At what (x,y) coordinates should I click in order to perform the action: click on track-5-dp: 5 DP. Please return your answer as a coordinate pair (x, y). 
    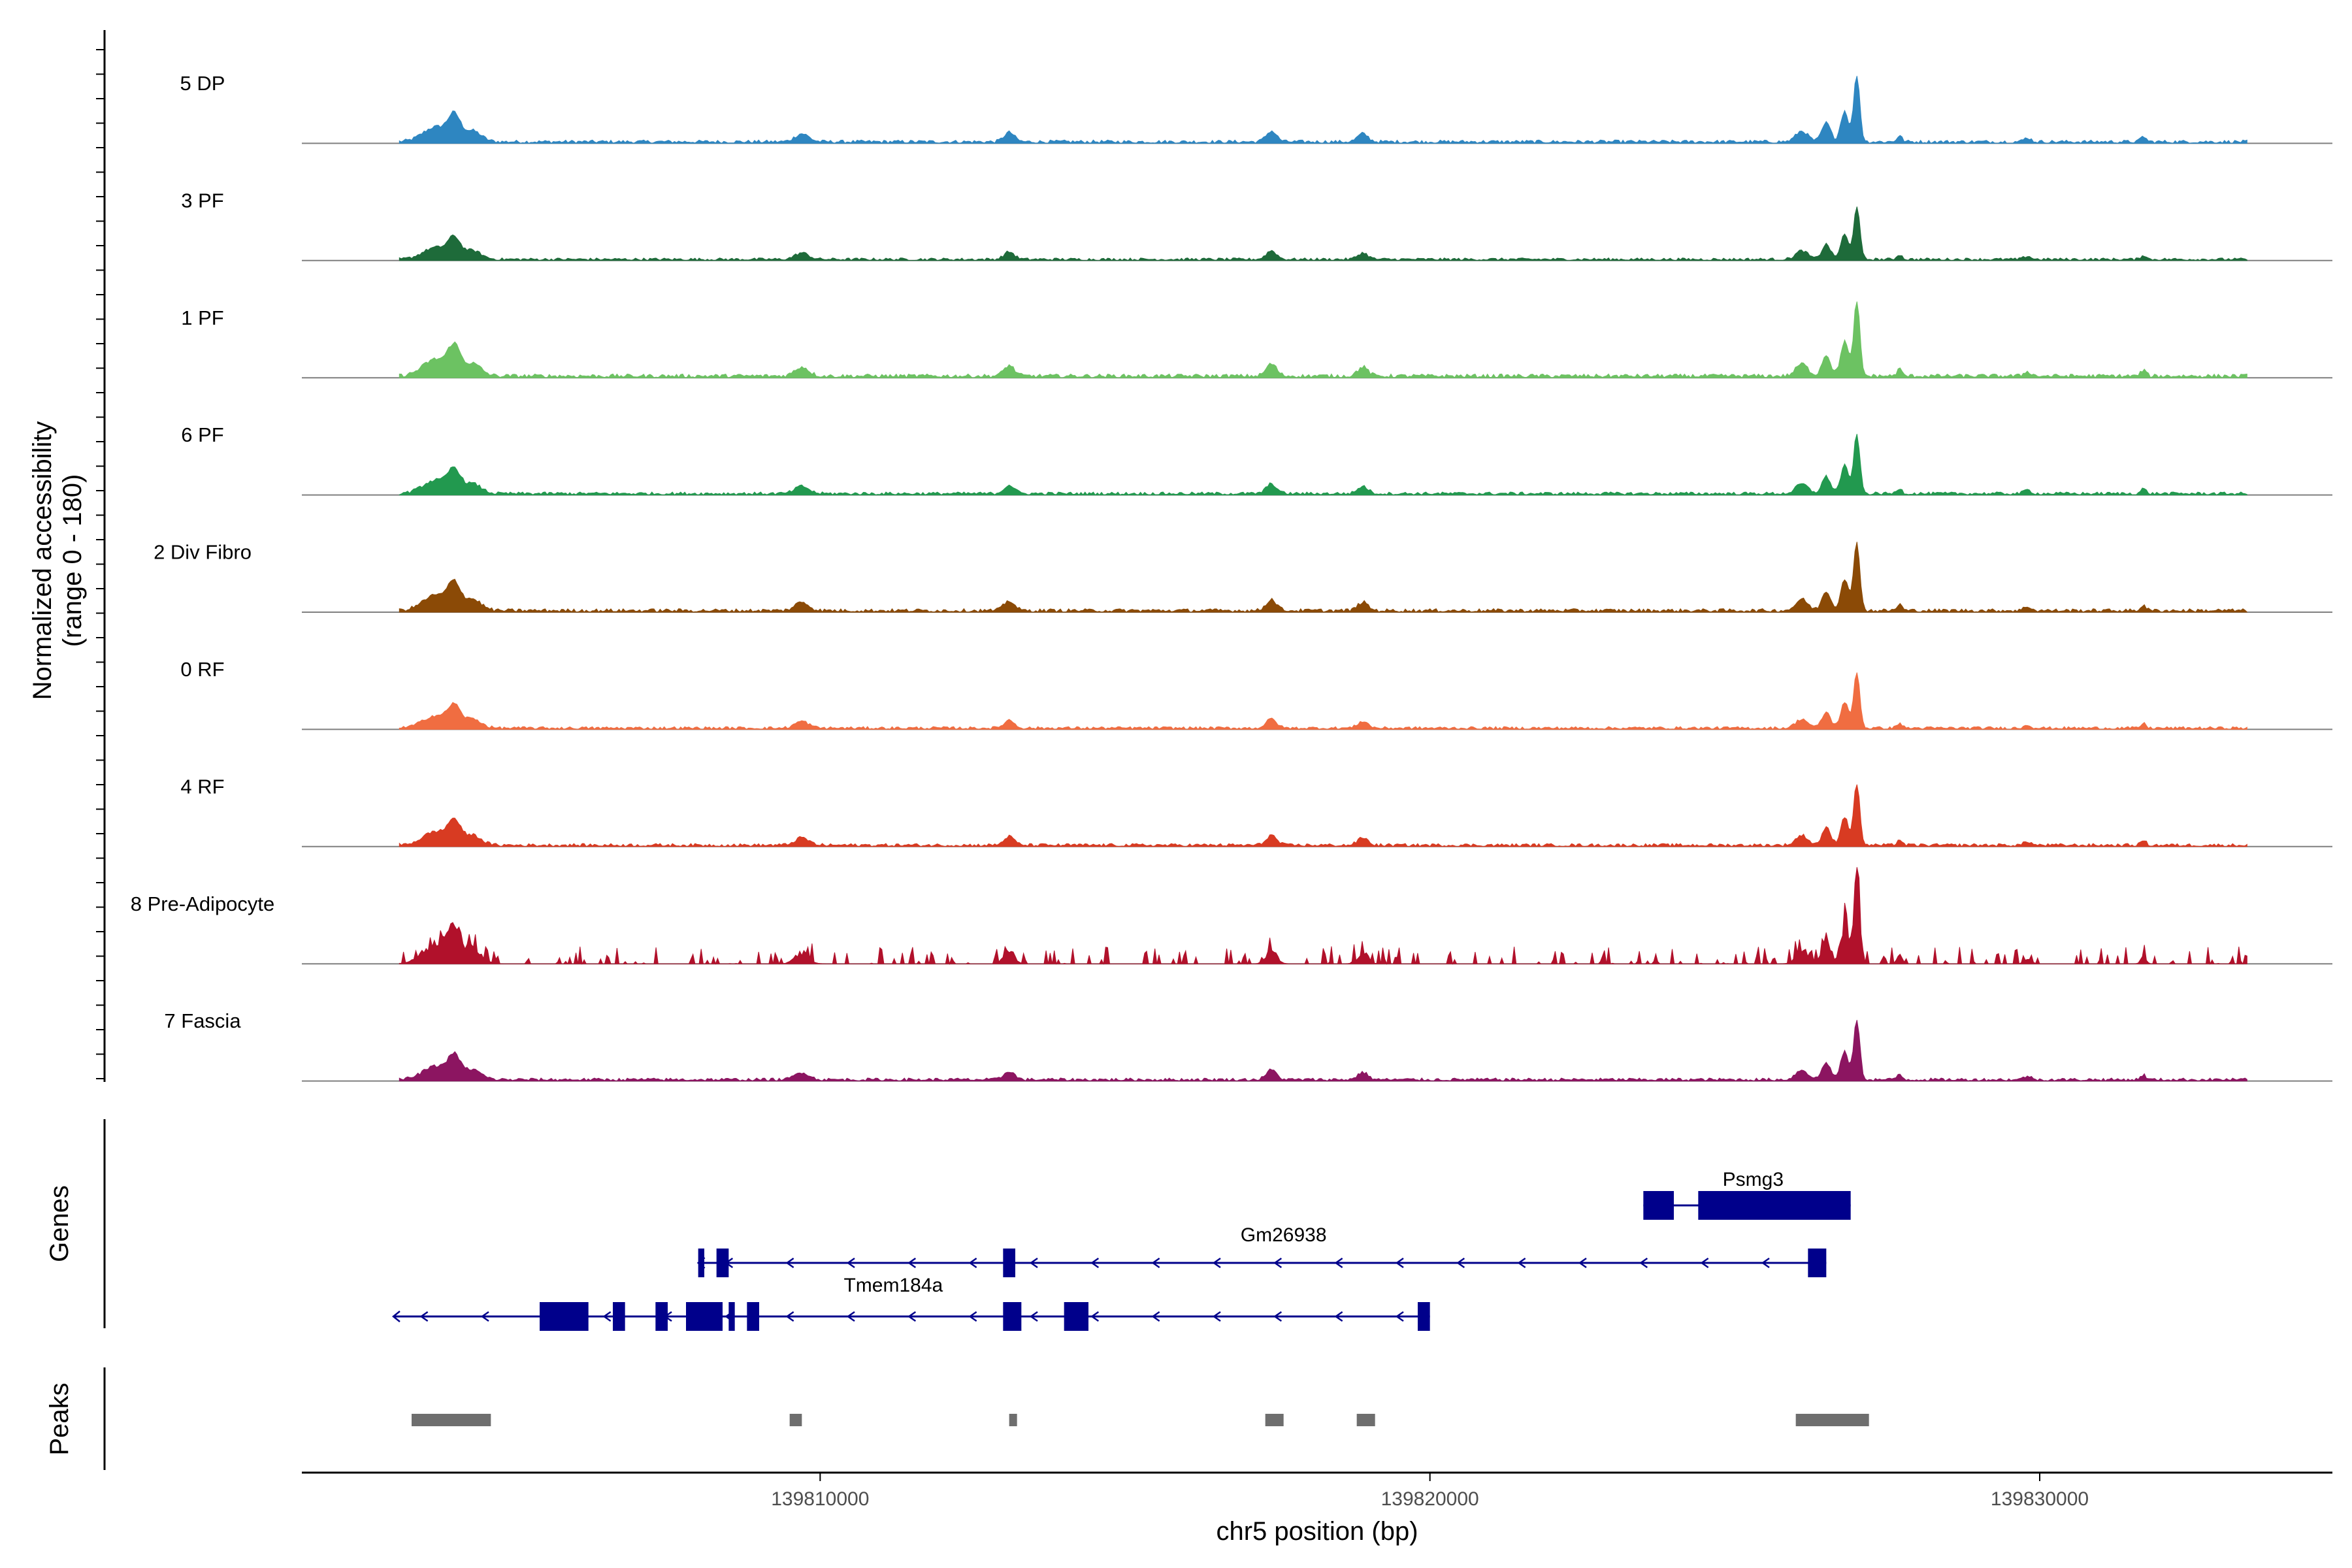
    Looking at the image, I should click on (1256, 108).